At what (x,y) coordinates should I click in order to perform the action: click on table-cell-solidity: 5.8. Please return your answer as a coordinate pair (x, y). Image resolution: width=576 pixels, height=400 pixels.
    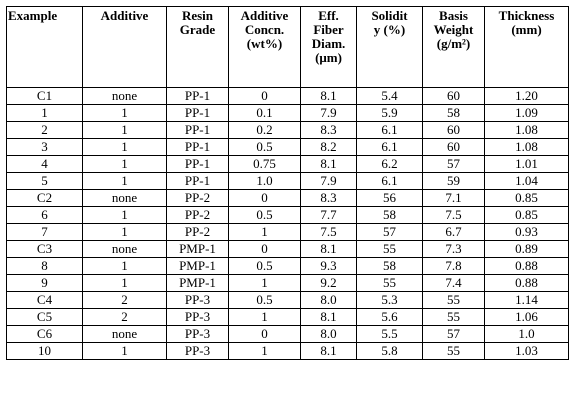
    Looking at the image, I should click on (389, 351).